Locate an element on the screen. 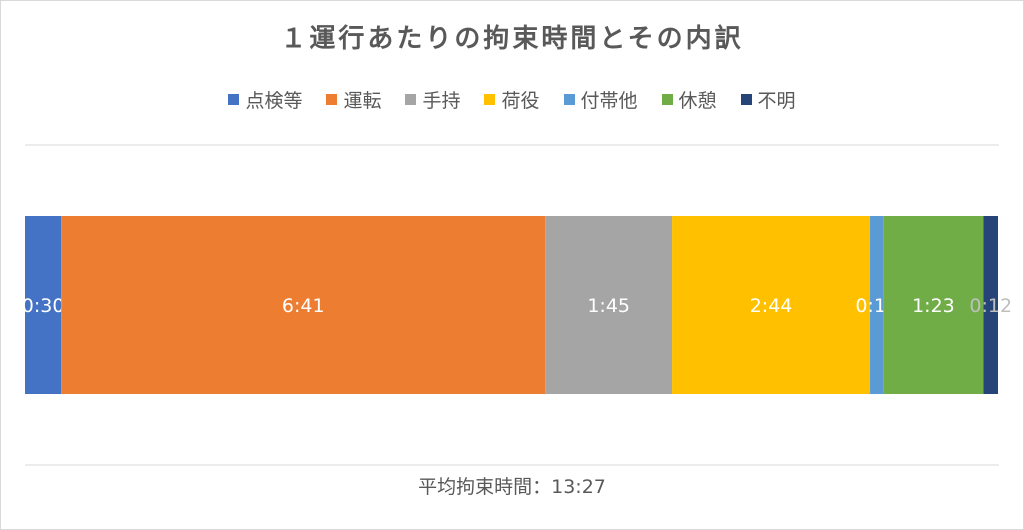  legend-item: 運転 is located at coordinates (353, 99).